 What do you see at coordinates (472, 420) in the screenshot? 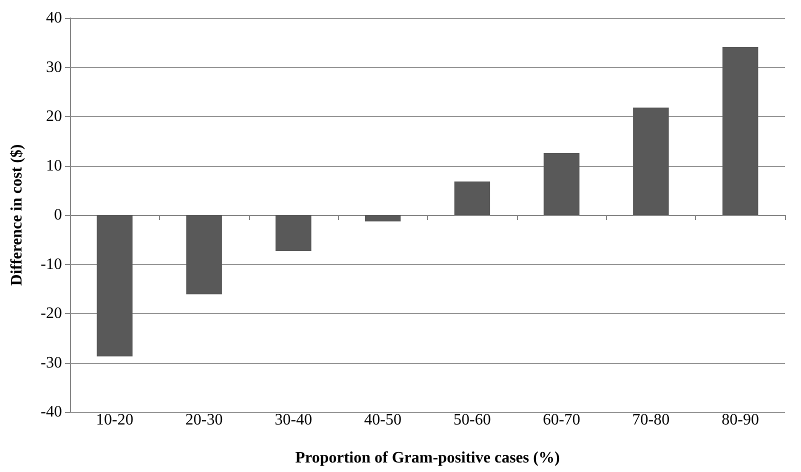
I see `x-tick-label: 50-60` at bounding box center [472, 420].